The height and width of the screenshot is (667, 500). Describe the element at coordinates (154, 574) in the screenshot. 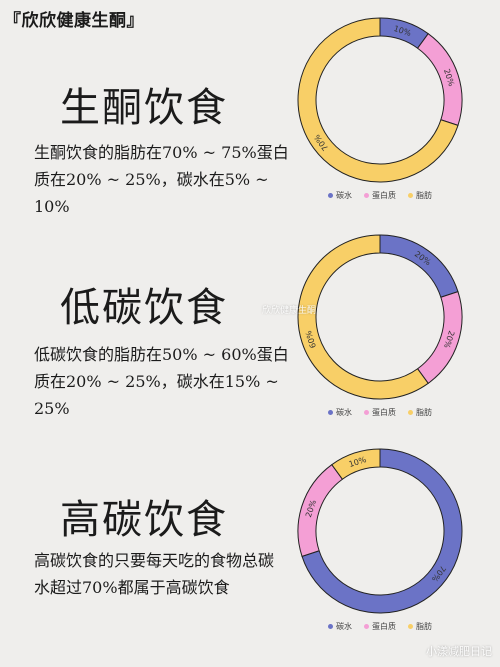

I see `high-carb-description: 高碳饮食的只要每天吃的食物总碳水超过70%都属于高碳饮食` at that location.